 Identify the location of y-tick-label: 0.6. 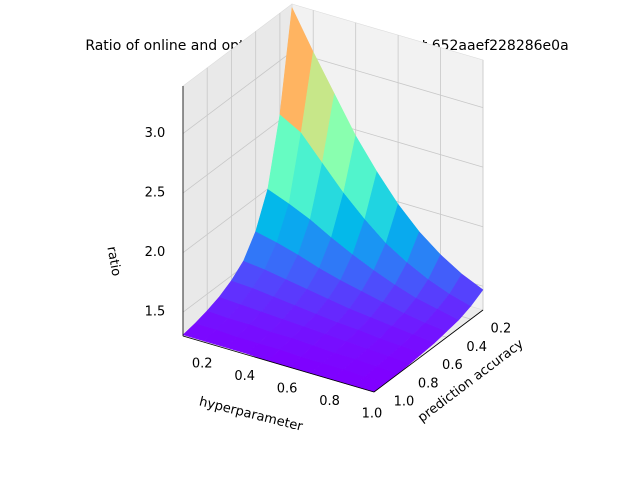
(452, 365).